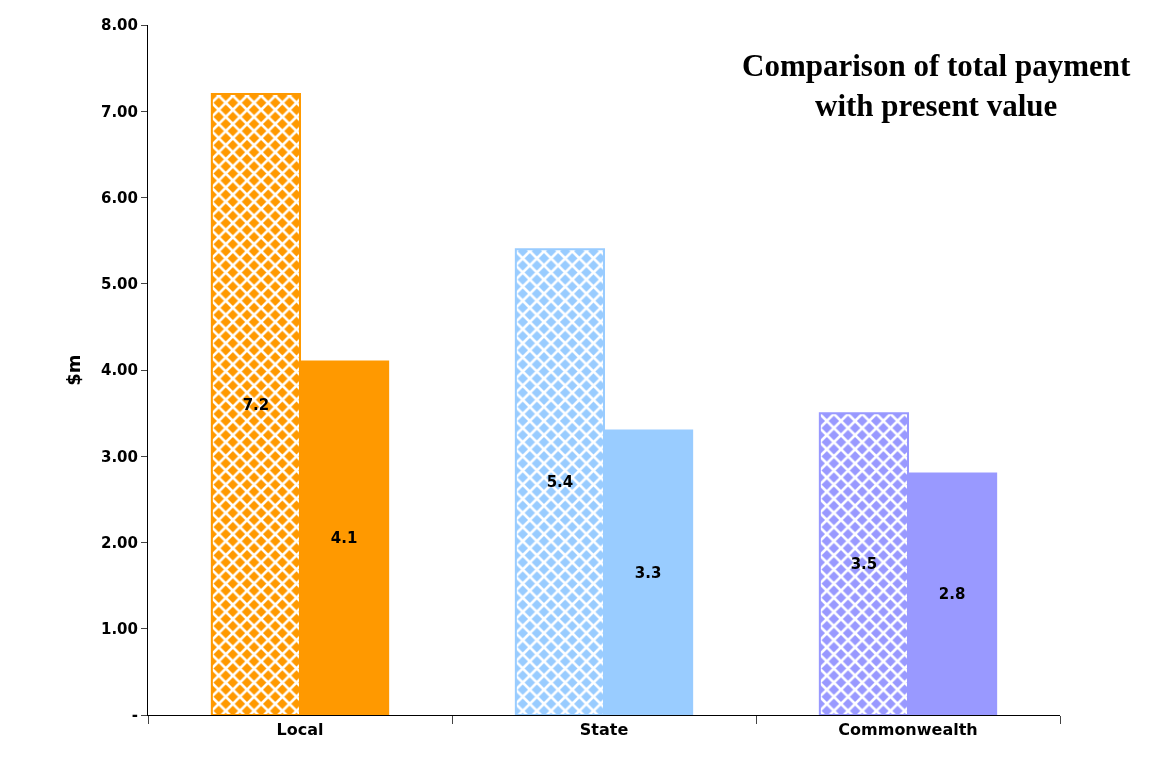  Describe the element at coordinates (74, 370) in the screenshot. I see `y-axis-title: $m` at that location.